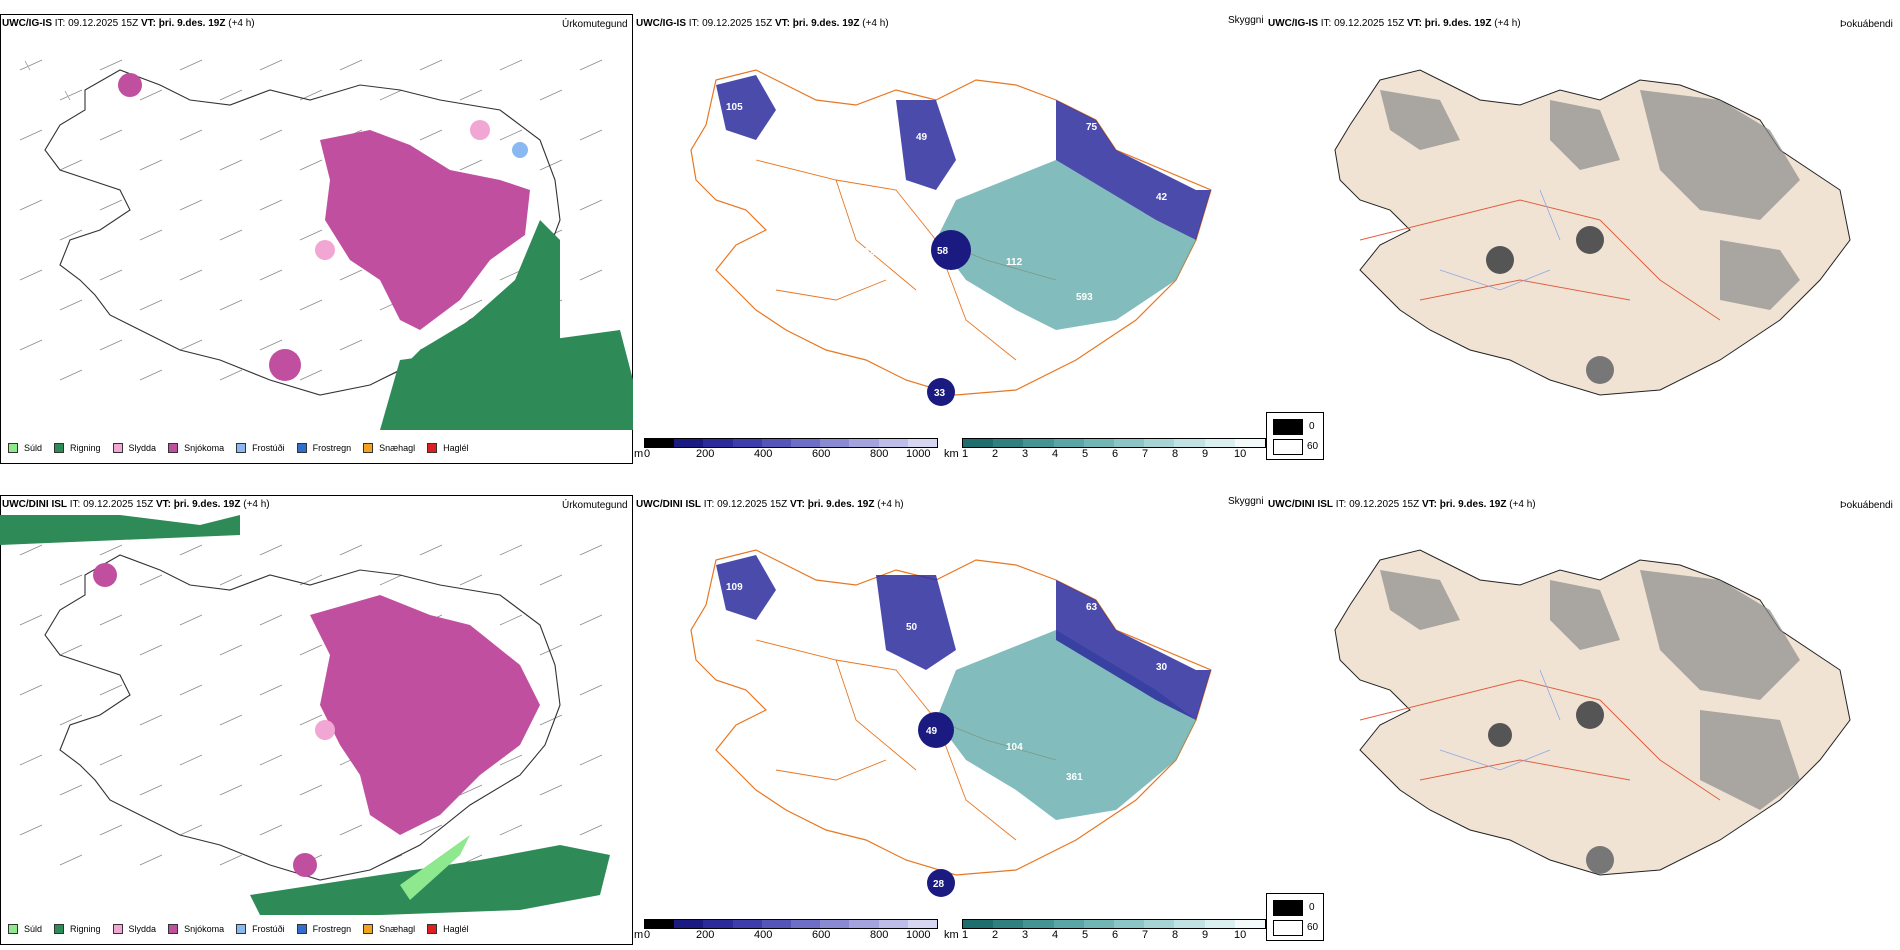  I want to click on drizzle-area, so click(435, 867).